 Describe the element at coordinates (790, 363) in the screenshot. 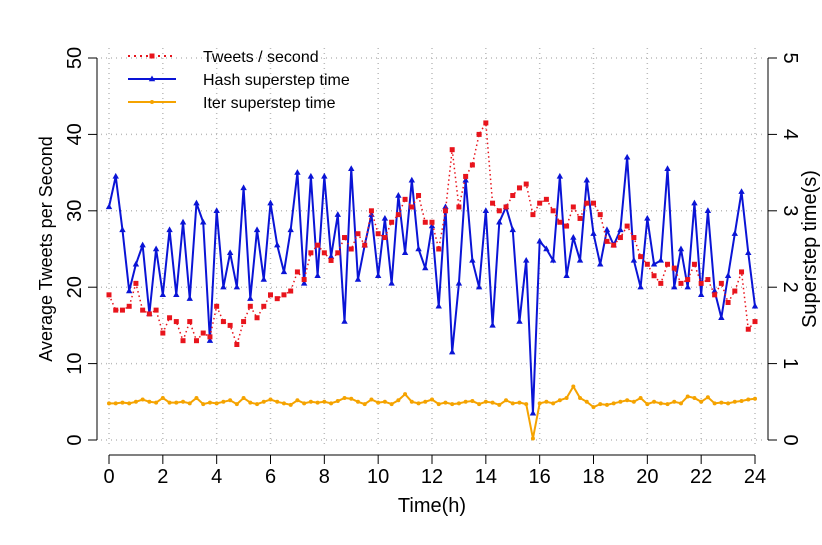

I see `y2-tick-label: 1` at that location.